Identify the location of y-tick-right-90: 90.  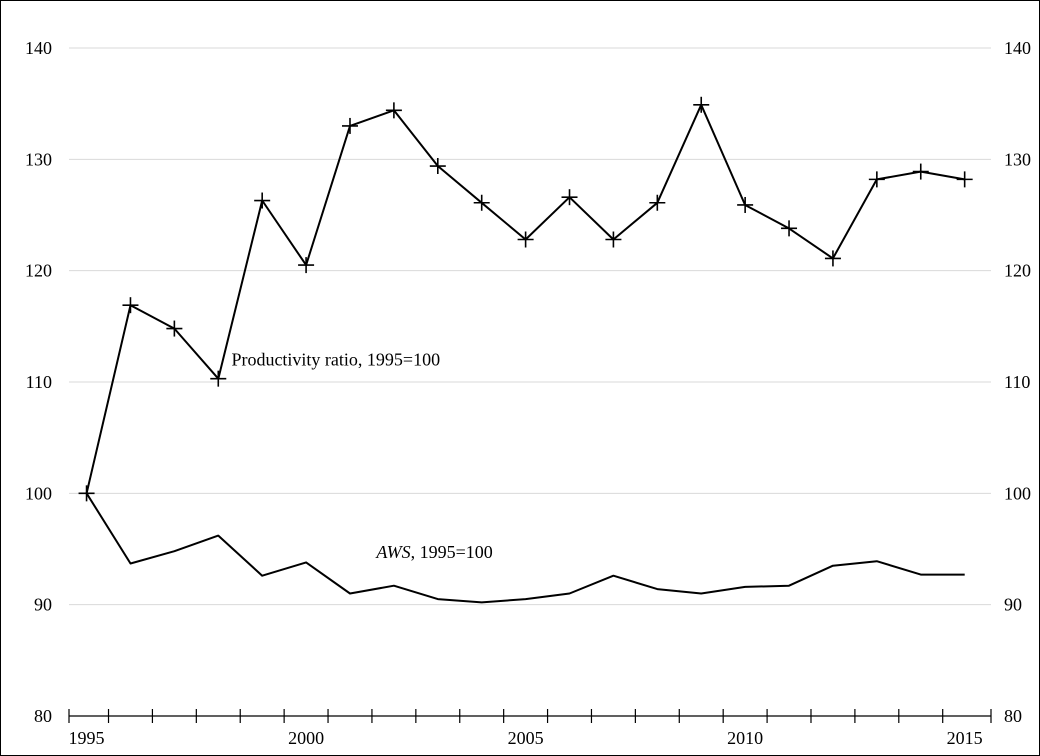
(1013, 605).